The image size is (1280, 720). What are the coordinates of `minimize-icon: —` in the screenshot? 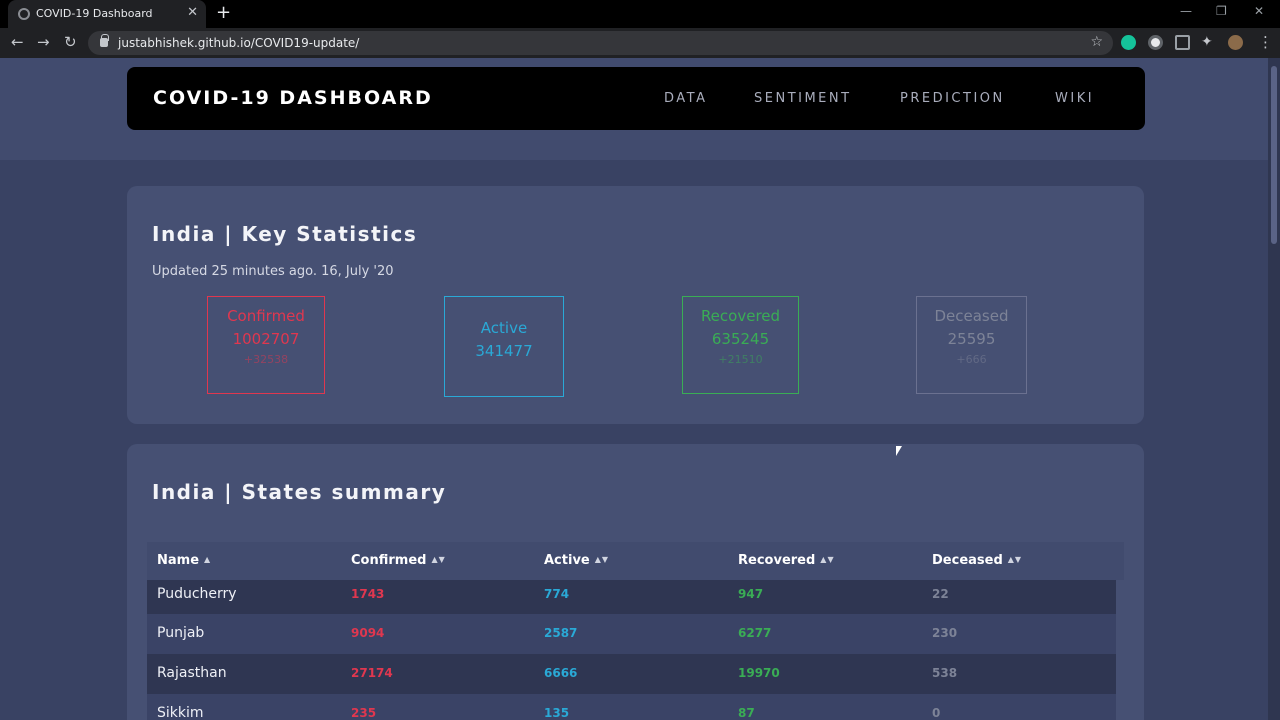 It's located at (1186, 11).